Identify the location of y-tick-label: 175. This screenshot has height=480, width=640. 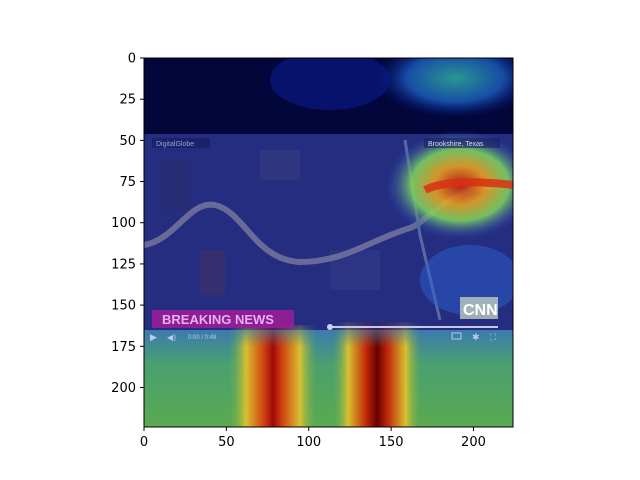
(123, 347).